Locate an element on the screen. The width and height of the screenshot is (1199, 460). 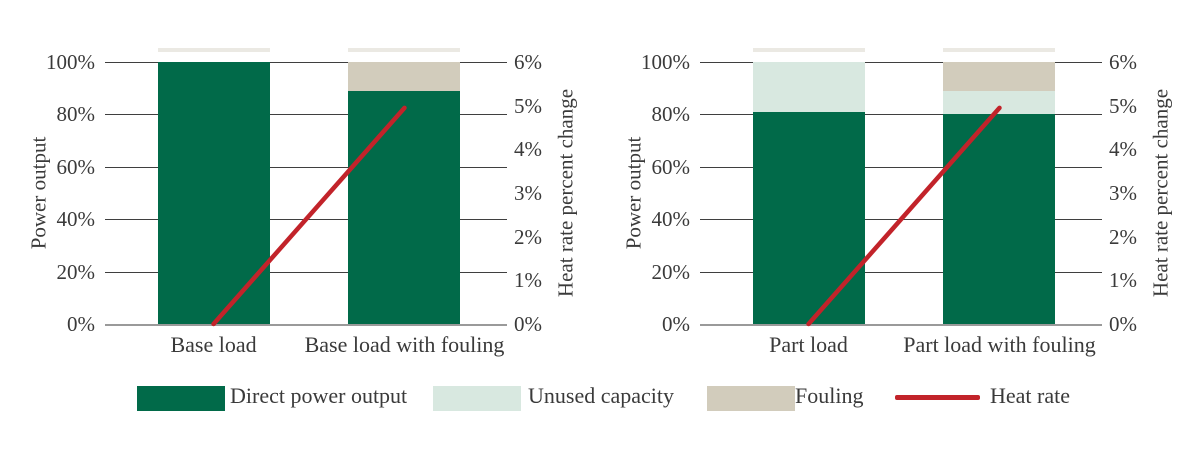
legend-label-direct-power-output: Direct power output is located at coordinates (319, 395).